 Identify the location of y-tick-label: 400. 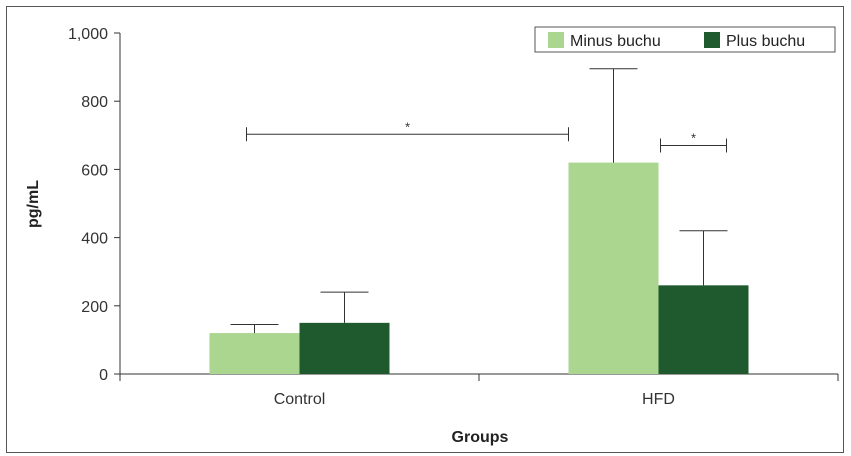
(94, 239).